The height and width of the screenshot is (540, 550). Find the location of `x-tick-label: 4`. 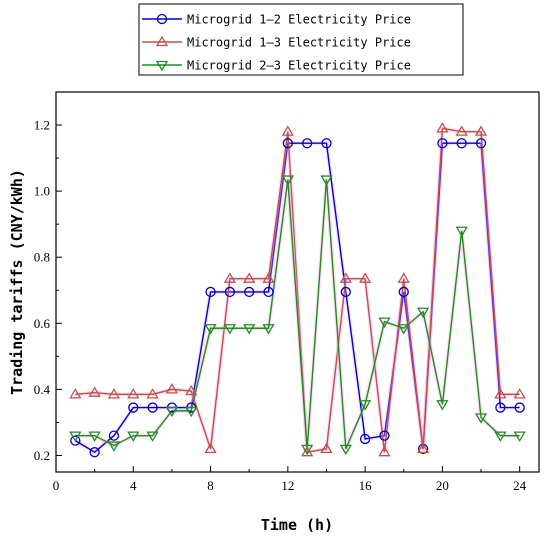

x-tick-label: 4 is located at coordinates (133, 485).